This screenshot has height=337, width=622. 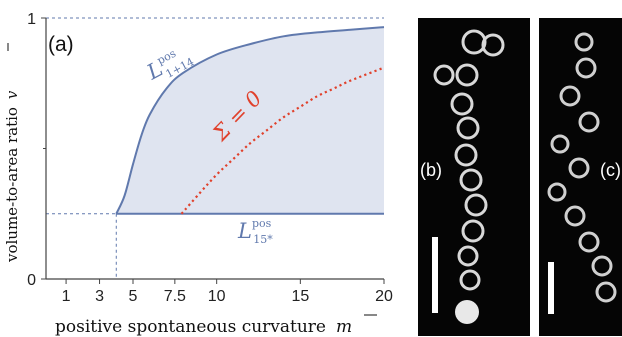 What do you see at coordinates (175, 296) in the screenshot?
I see `x-tick-label: 7.5` at bounding box center [175, 296].